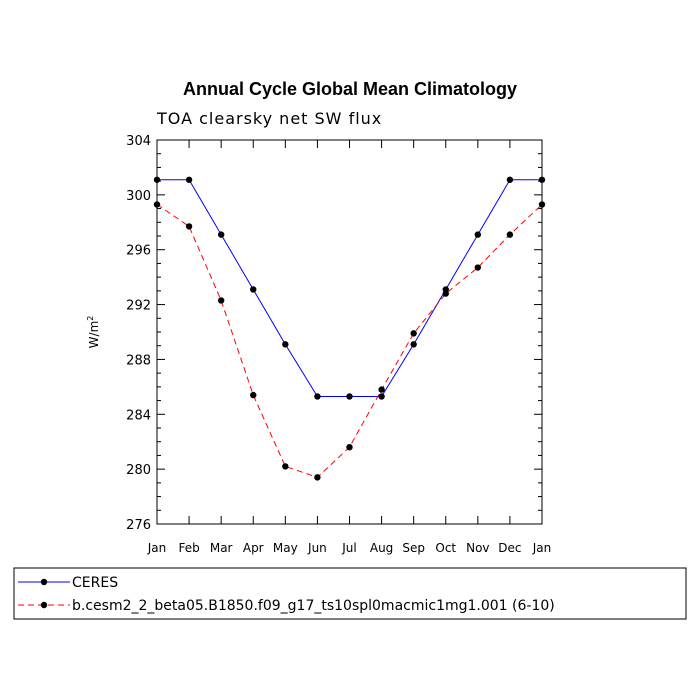  What do you see at coordinates (138, 360) in the screenshot?
I see `y-tick-label: 288` at bounding box center [138, 360].